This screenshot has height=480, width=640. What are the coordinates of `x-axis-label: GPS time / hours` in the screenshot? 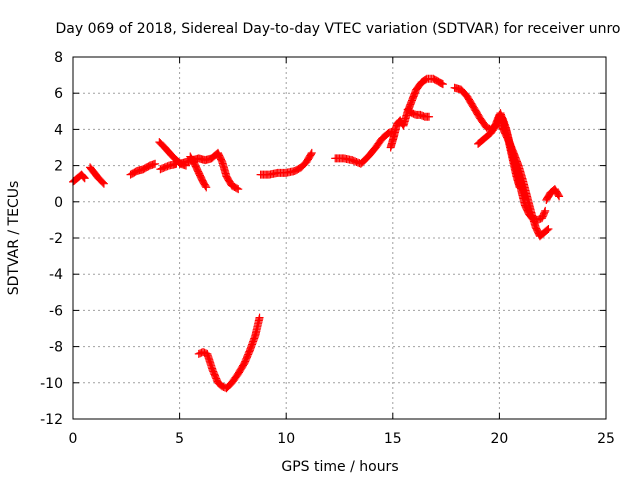 It's located at (339, 467).